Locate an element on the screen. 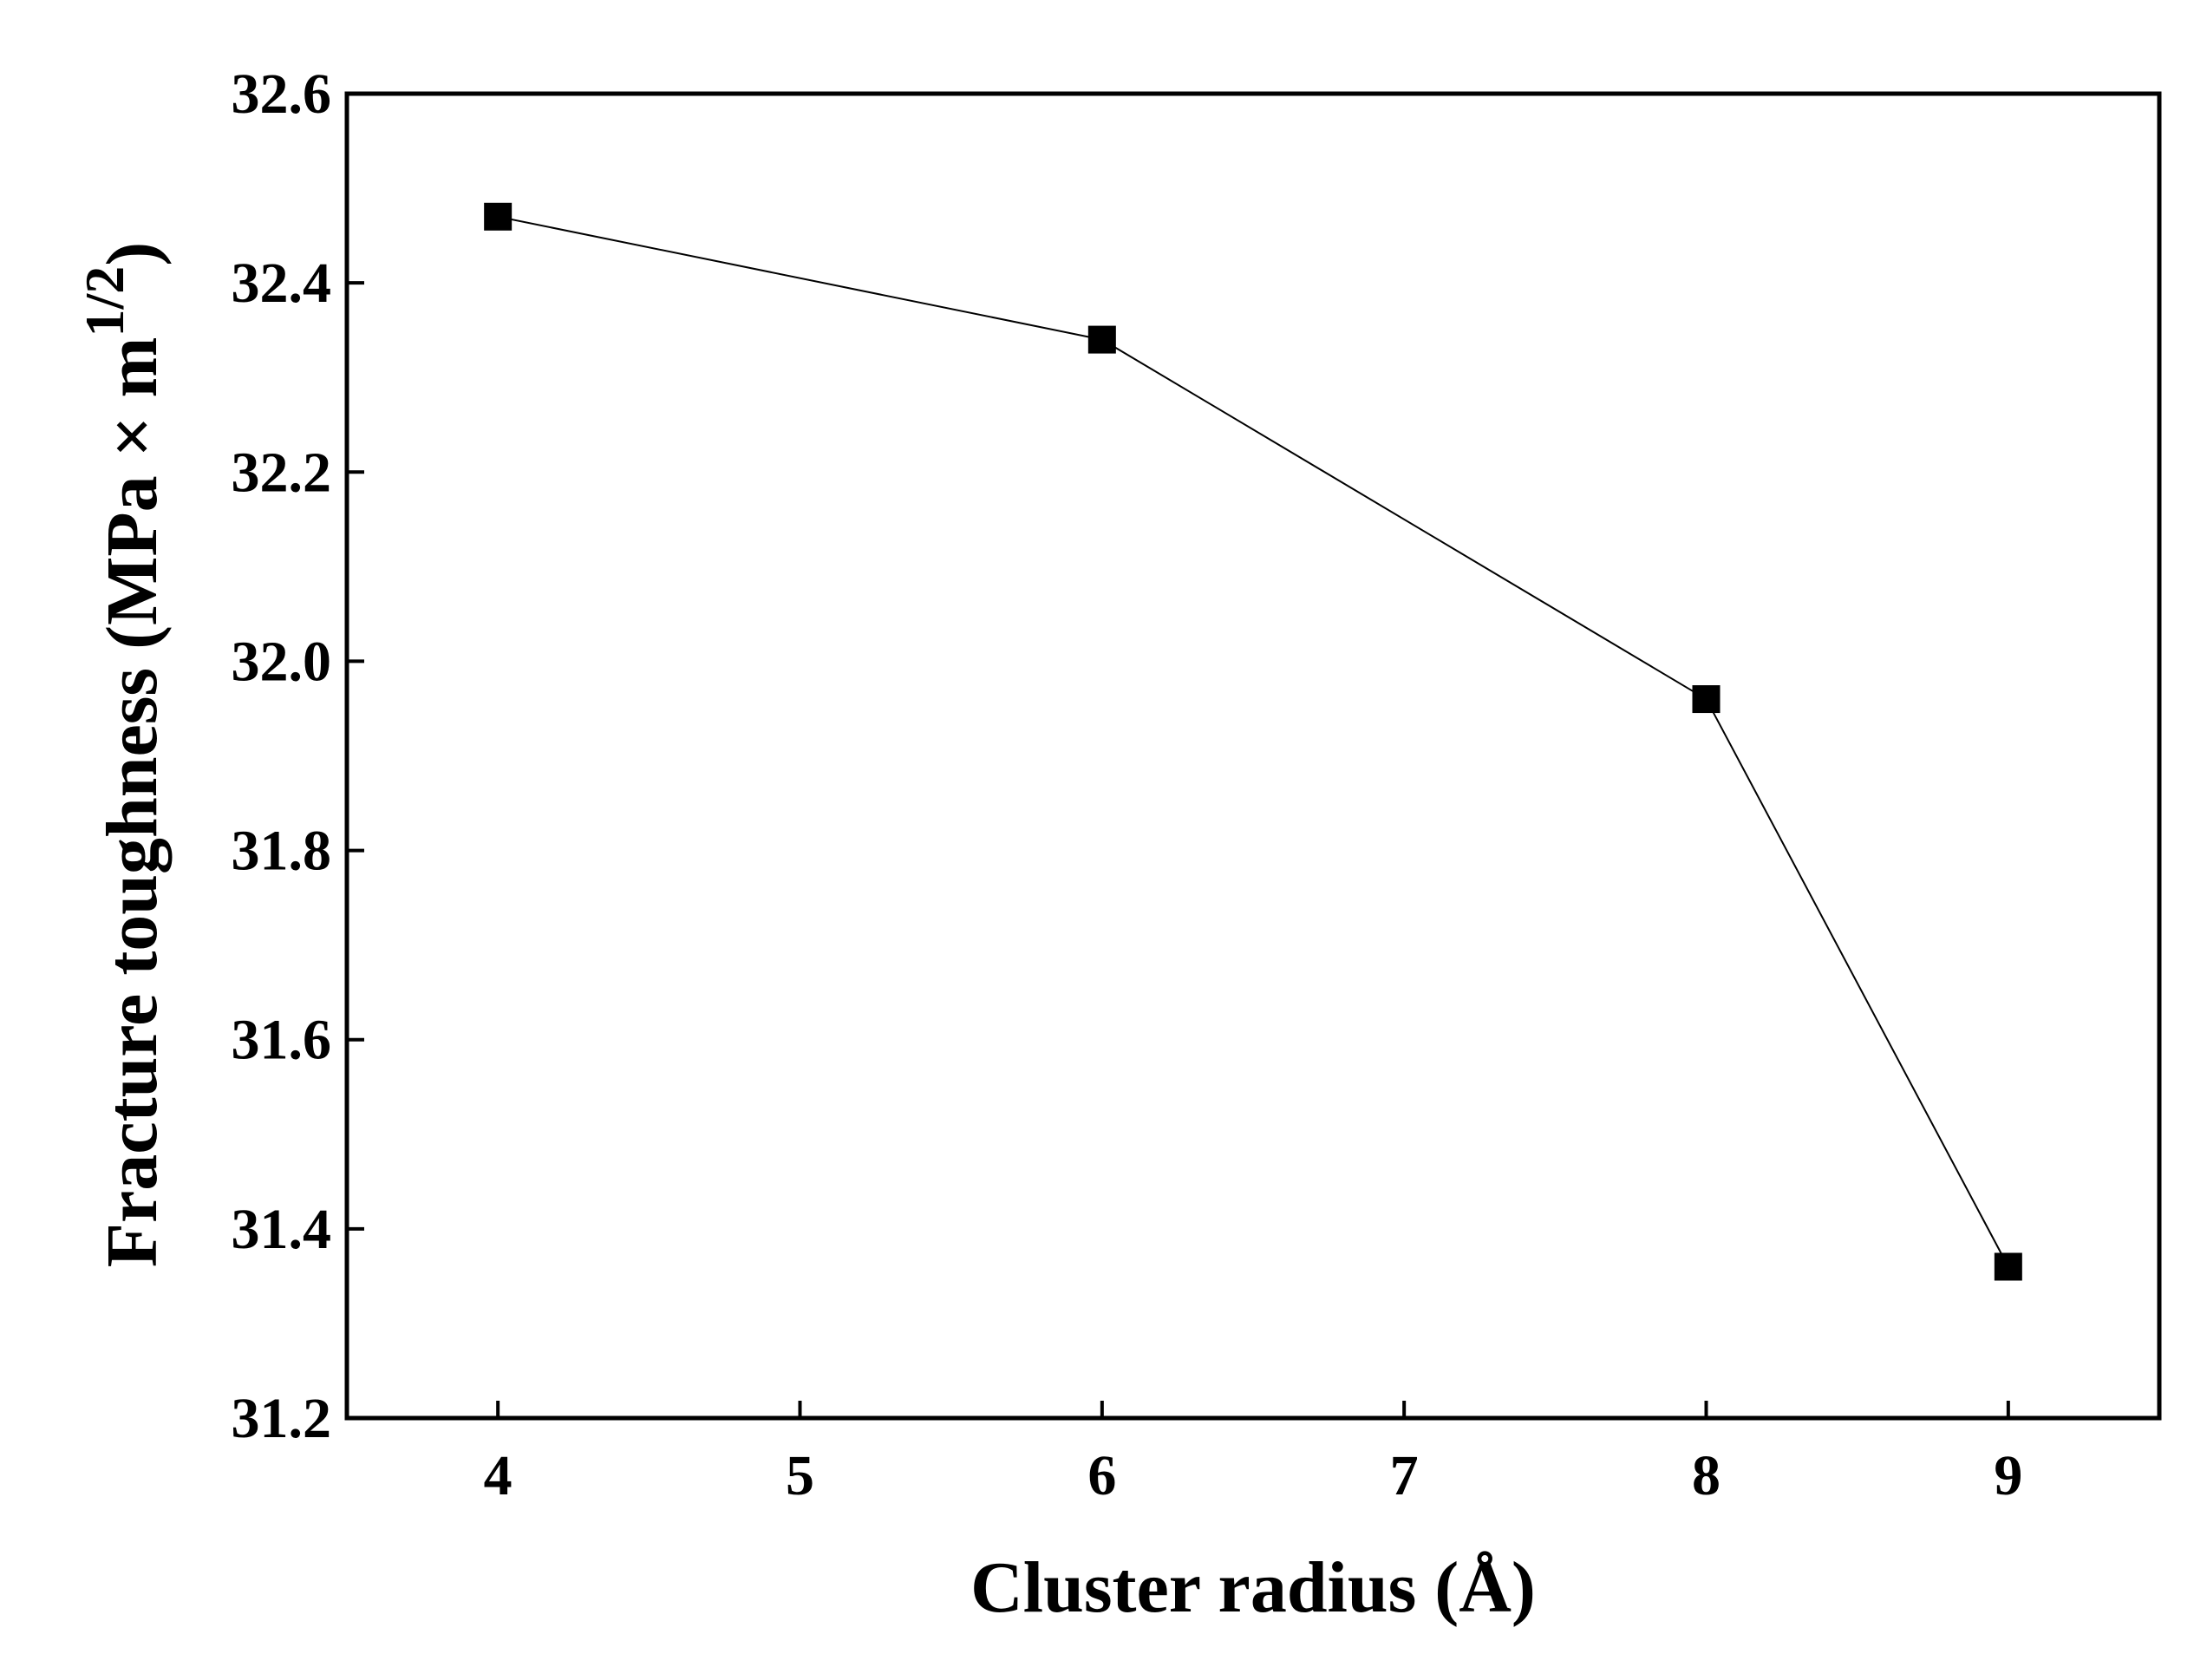 The height and width of the screenshot is (1680, 2207). x-tick-label: 9 is located at coordinates (2008, 1475).